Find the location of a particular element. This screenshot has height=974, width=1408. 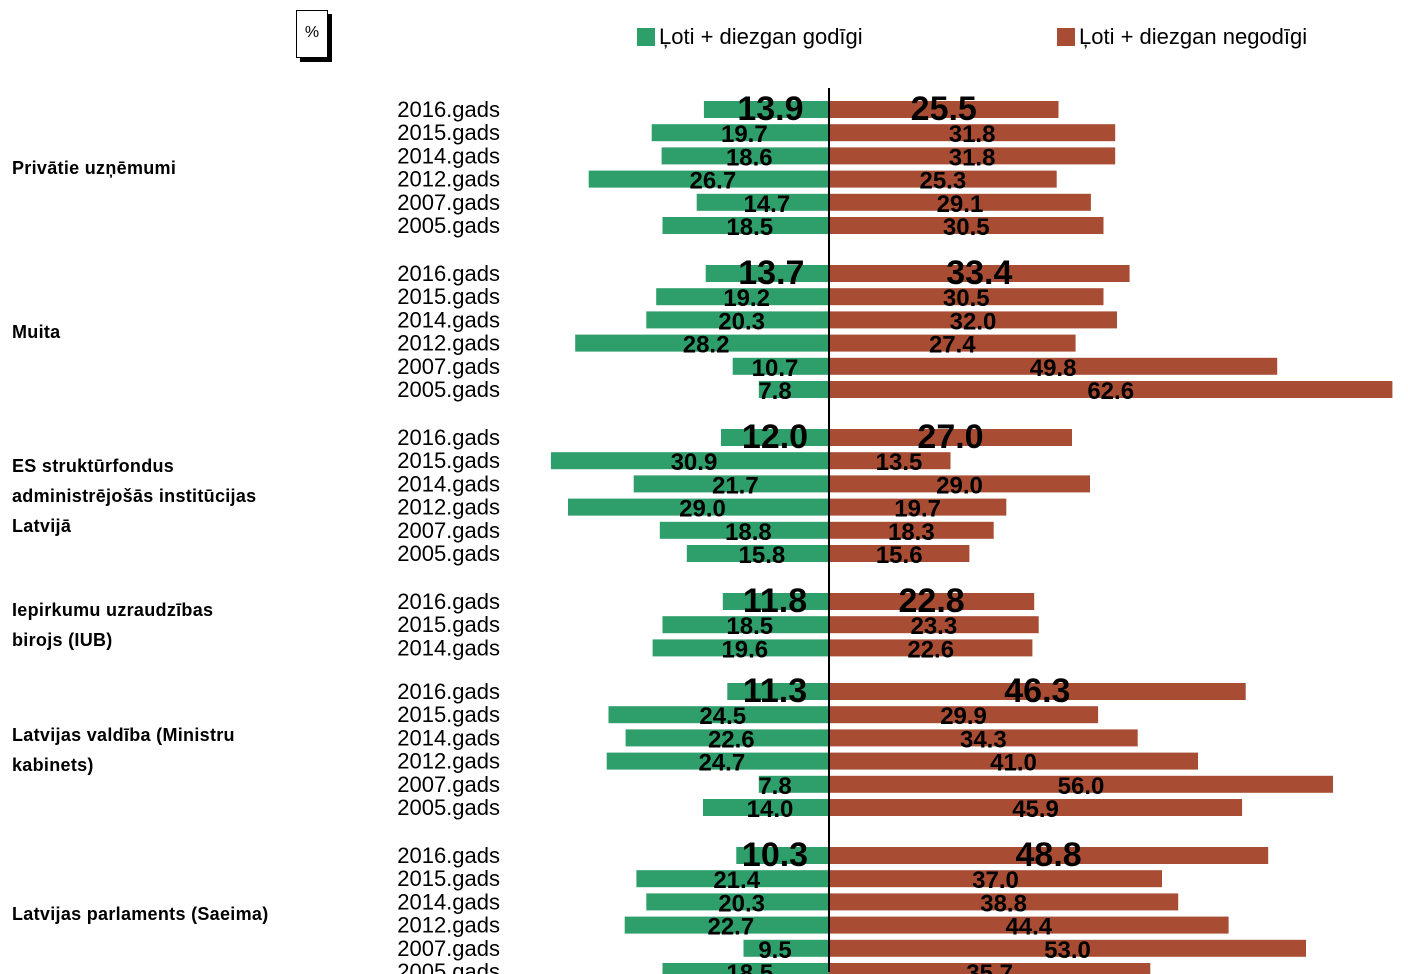

value-label-dishonest: 35.7 is located at coordinates (989, 967).